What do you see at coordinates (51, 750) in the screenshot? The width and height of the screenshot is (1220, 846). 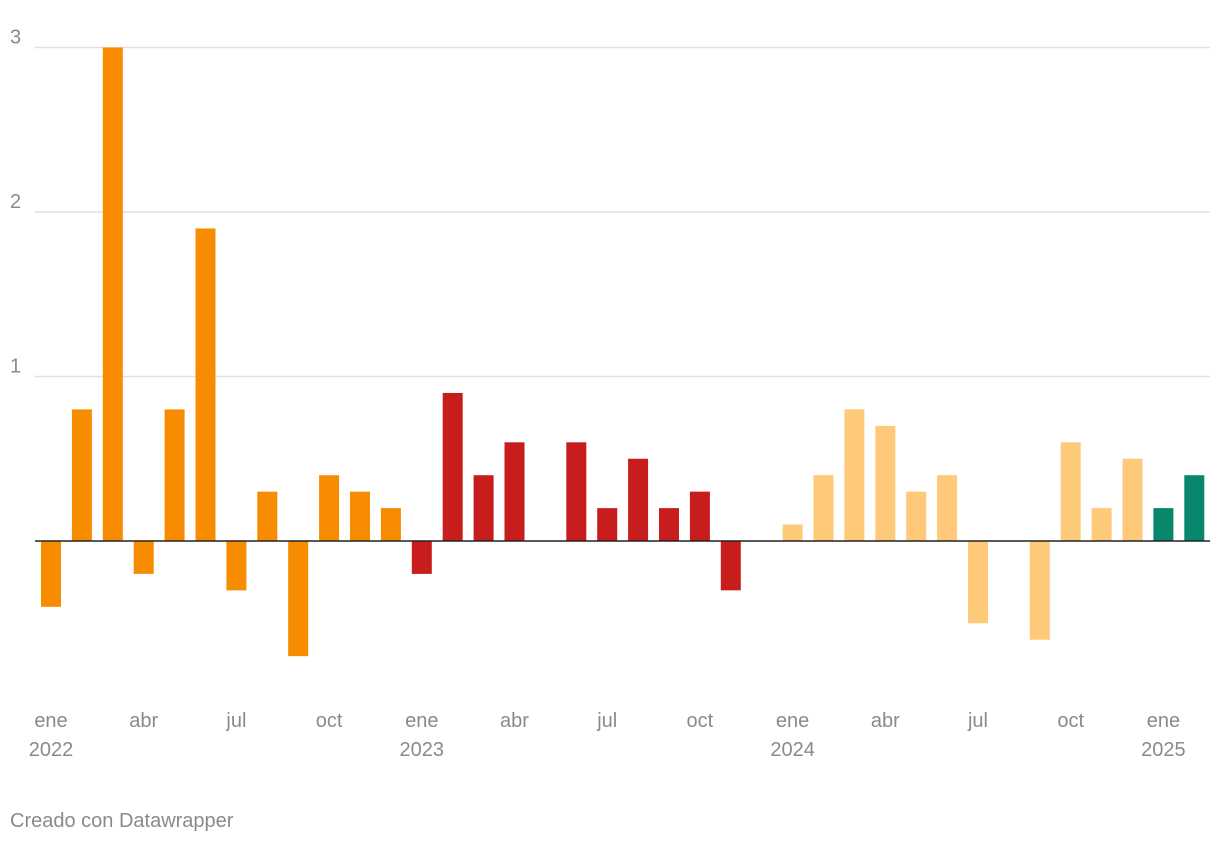 I see `x-tick-year-2022: 2022` at bounding box center [51, 750].